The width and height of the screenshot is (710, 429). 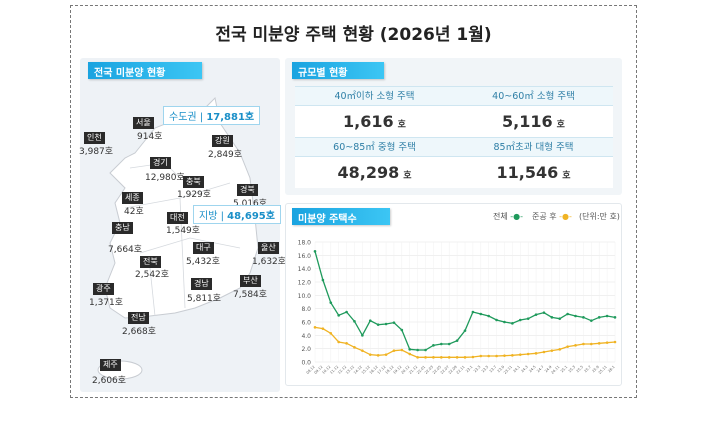 What do you see at coordinates (564, 369) in the screenshot?
I see `x-tick-label: 25.1` at bounding box center [564, 369].